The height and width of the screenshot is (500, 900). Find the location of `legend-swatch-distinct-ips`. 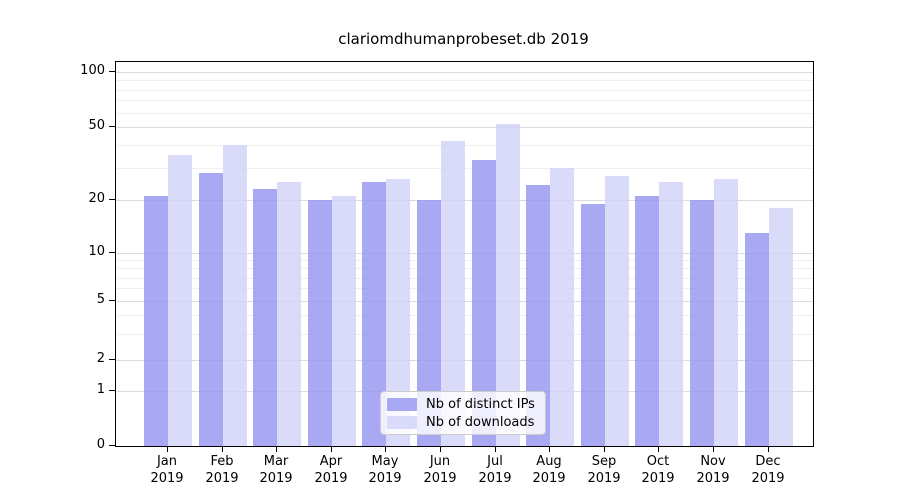

legend-swatch-distinct-ips is located at coordinates (402, 404).